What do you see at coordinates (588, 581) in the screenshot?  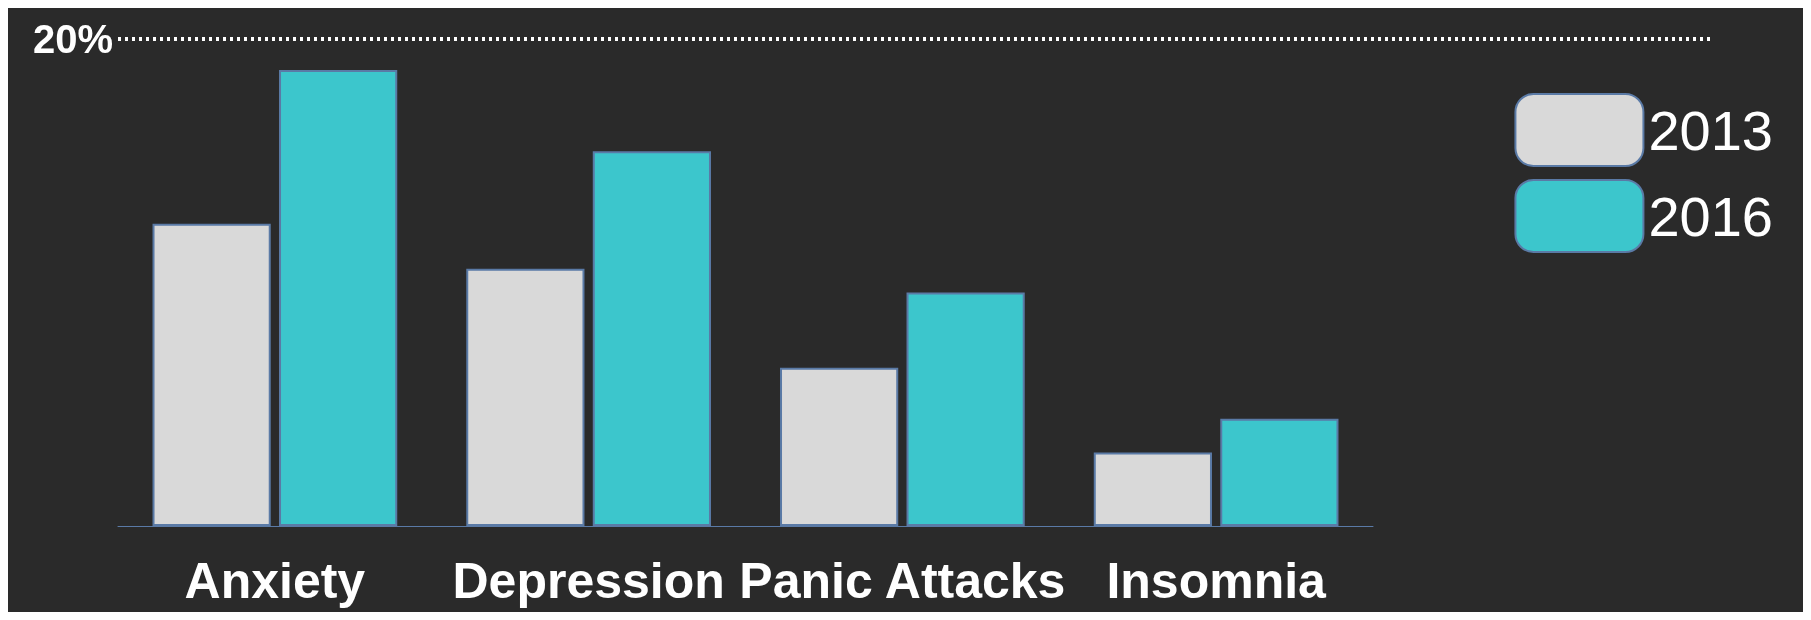 I see `x-tick-label: Depression` at bounding box center [588, 581].